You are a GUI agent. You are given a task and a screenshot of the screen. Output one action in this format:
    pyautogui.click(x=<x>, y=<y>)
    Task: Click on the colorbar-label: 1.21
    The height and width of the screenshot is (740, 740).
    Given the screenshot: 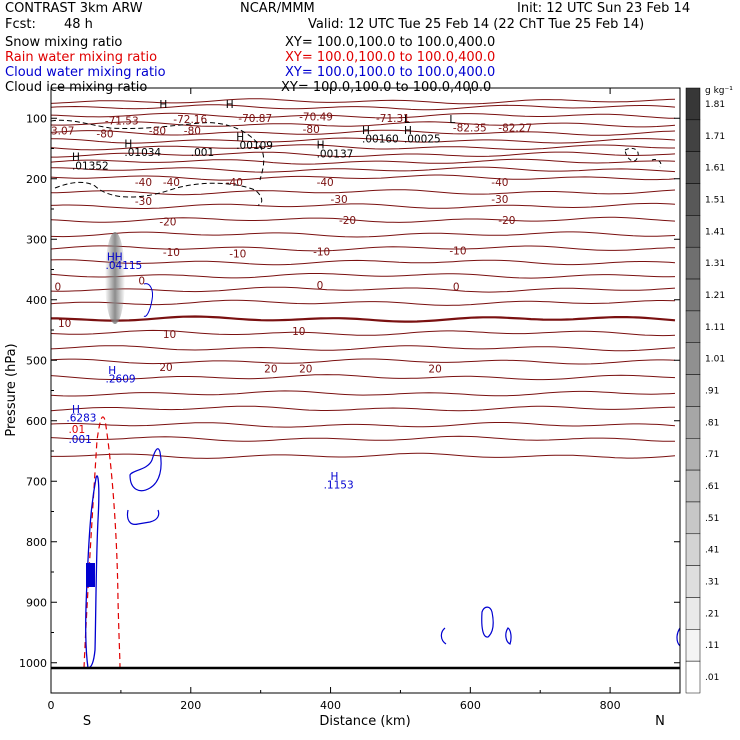 What is the action you would take?
    pyautogui.click(x=715, y=296)
    